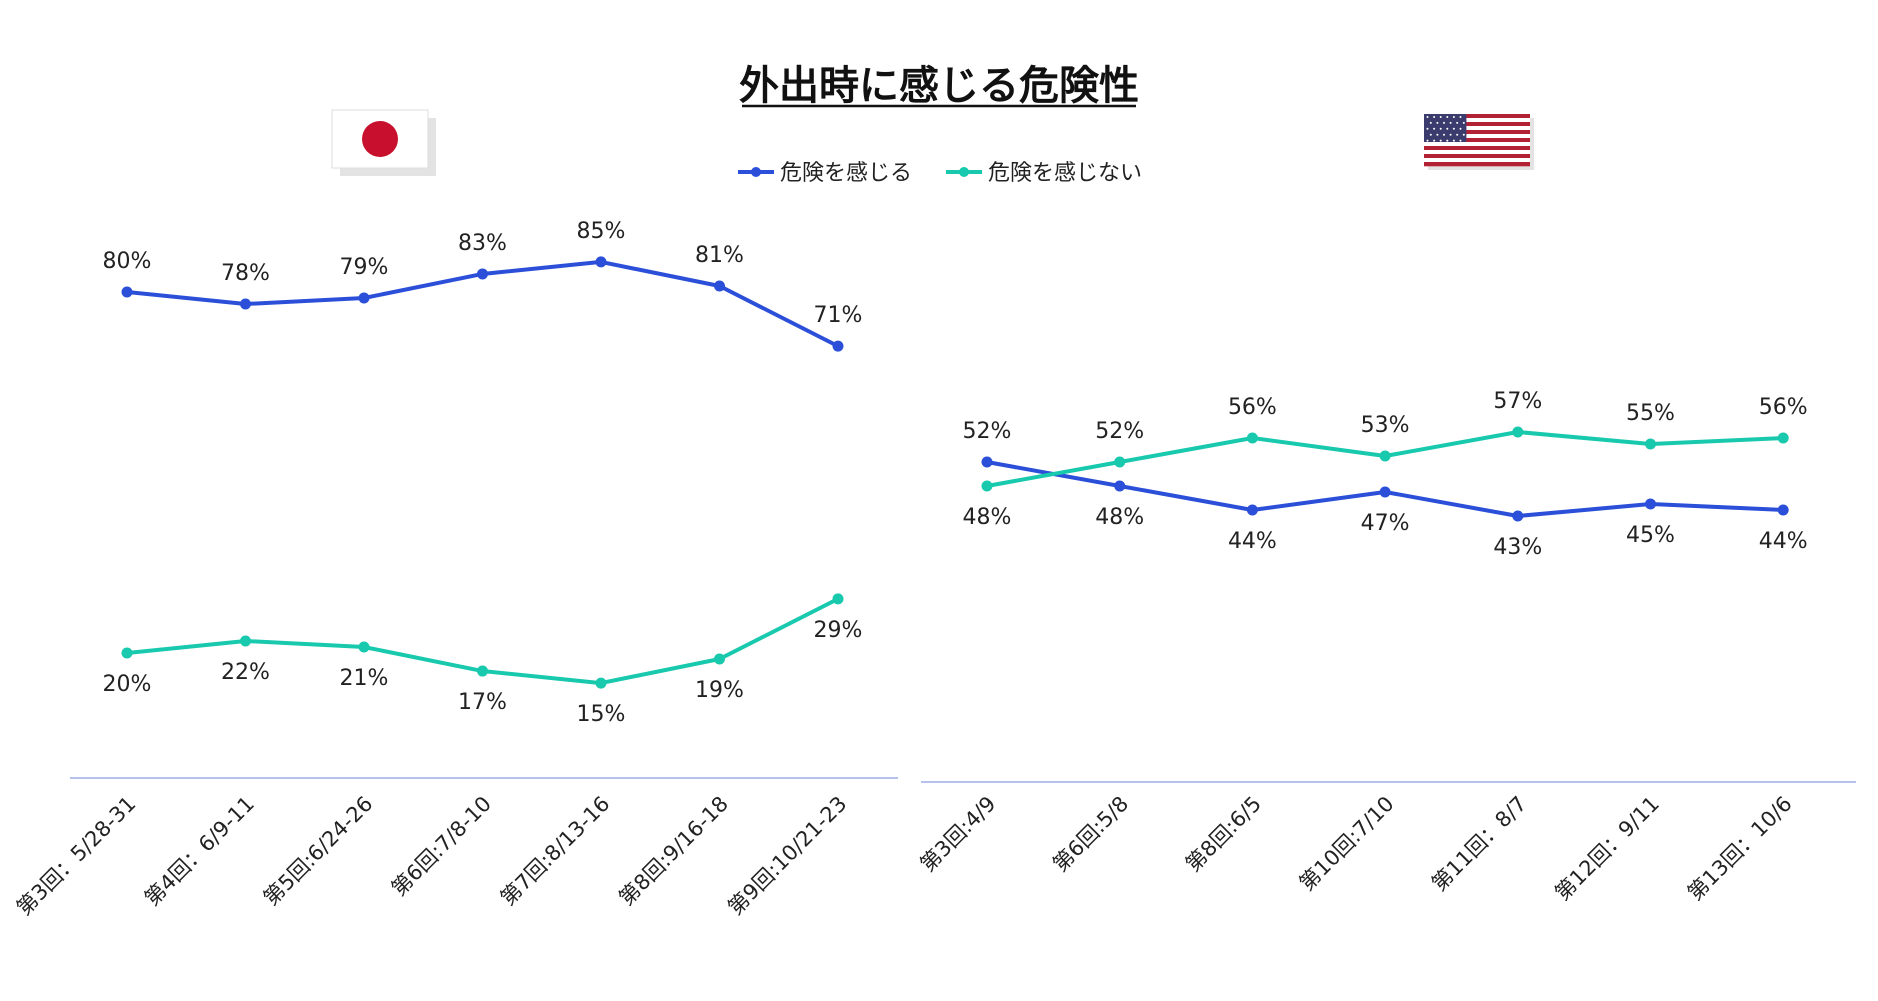 The image size is (1878, 1001). Describe the element at coordinates (1090, 834) in the screenshot. I see `usa-x-tick-label: 第6回:5/8` at that location.